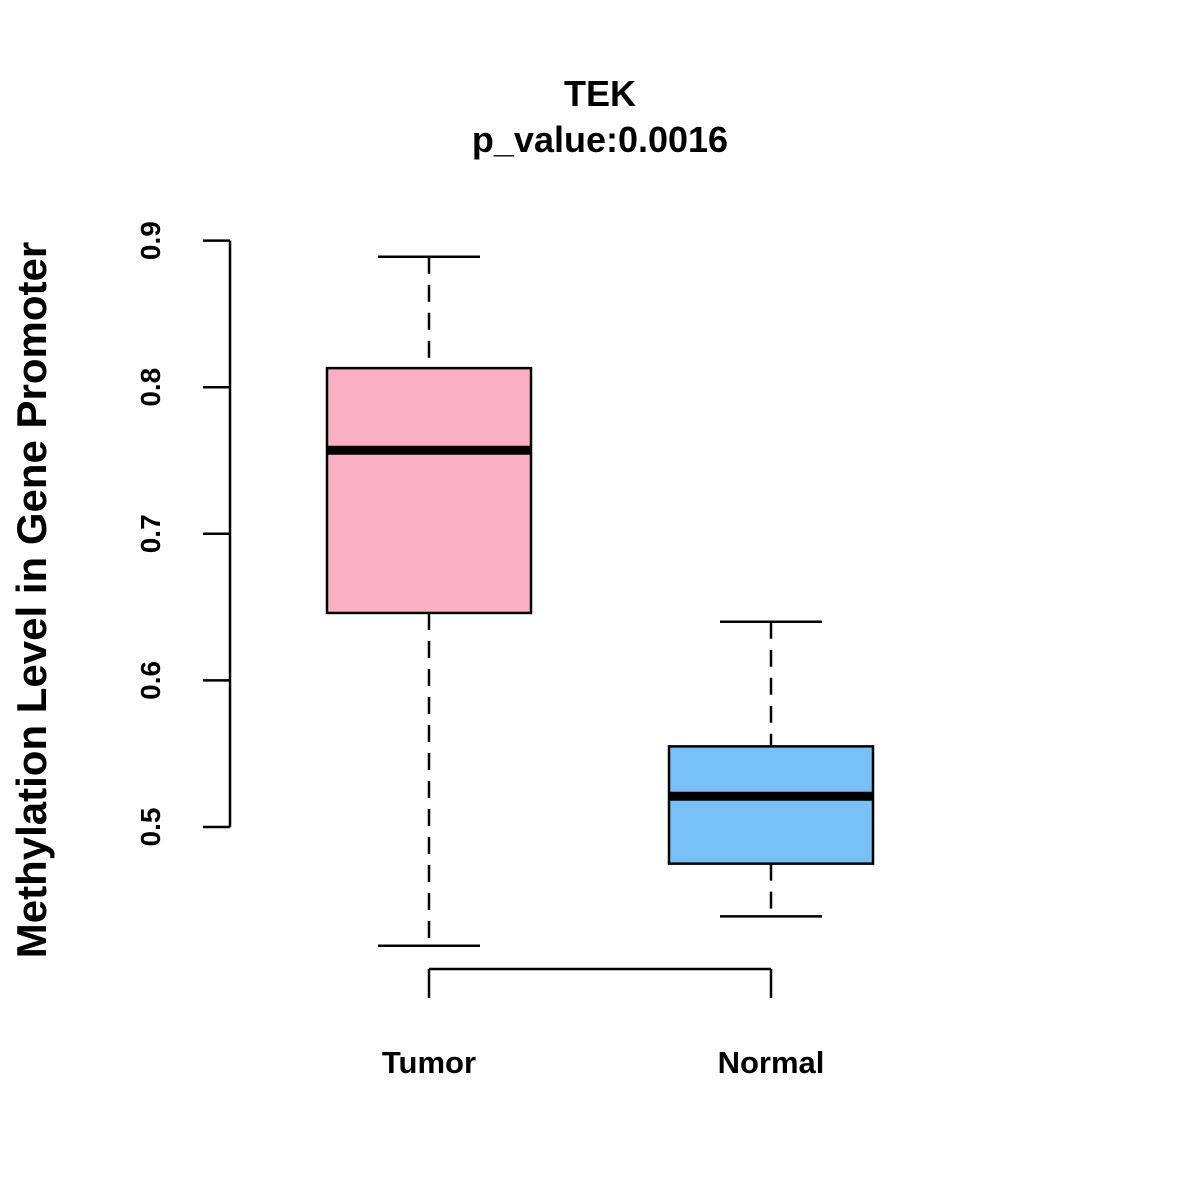 This screenshot has width=1200, height=1200. Describe the element at coordinates (150, 240) in the screenshot. I see `y-tick-label: 0.9` at that location.